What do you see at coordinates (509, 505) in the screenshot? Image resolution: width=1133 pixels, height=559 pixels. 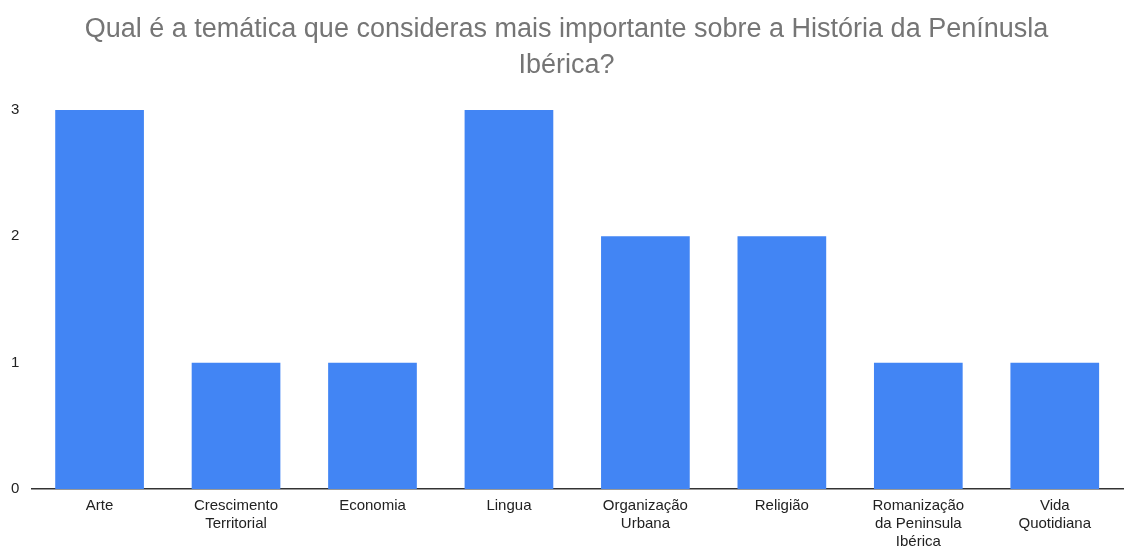 I see `x-tick-label: Lingua` at bounding box center [509, 505].